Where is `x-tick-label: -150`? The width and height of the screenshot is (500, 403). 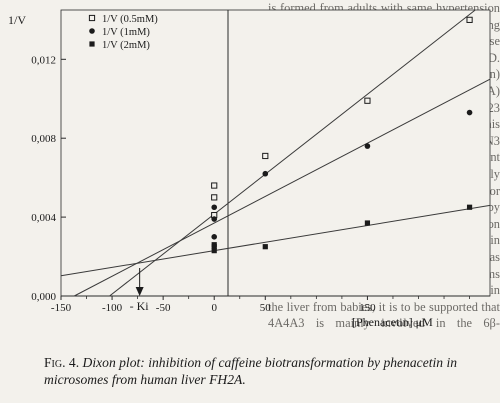
x-tick-label: -150 is located at coordinates (61, 308).